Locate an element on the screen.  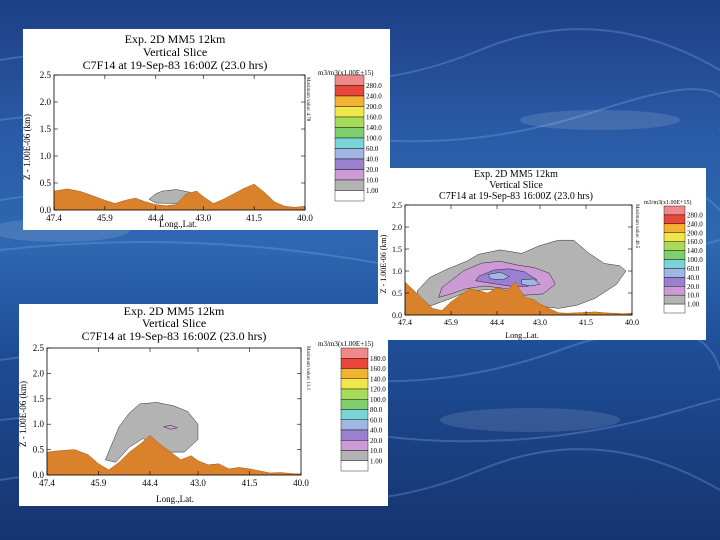
y-tick-label: 1.0 is located at coordinates (46, 156).